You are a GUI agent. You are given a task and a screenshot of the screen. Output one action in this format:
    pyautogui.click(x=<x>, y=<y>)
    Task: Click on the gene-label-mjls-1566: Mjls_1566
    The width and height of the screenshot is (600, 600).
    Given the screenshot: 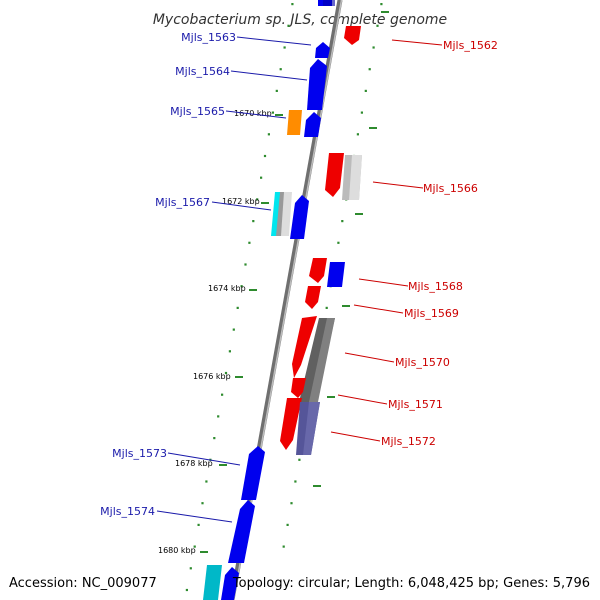 What is the action you would take?
    pyautogui.click(x=450, y=188)
    